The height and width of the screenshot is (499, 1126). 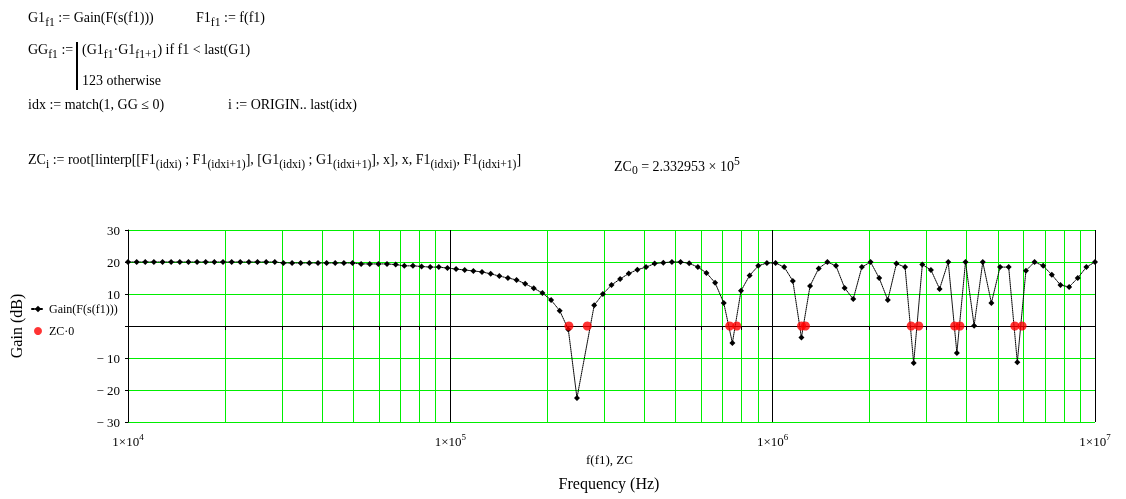 What do you see at coordinates (609, 484) in the screenshot?
I see `x-axis-title: Frequency (Hz)` at bounding box center [609, 484].